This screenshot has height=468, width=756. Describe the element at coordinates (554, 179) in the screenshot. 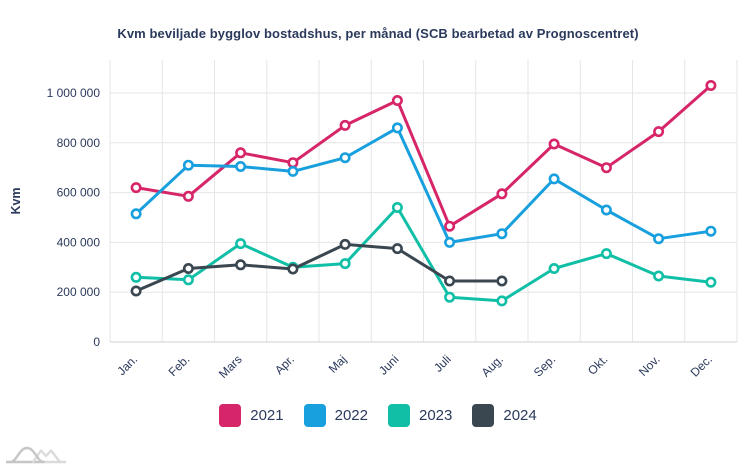

I see `data-point-2022-Sep.` at that location.